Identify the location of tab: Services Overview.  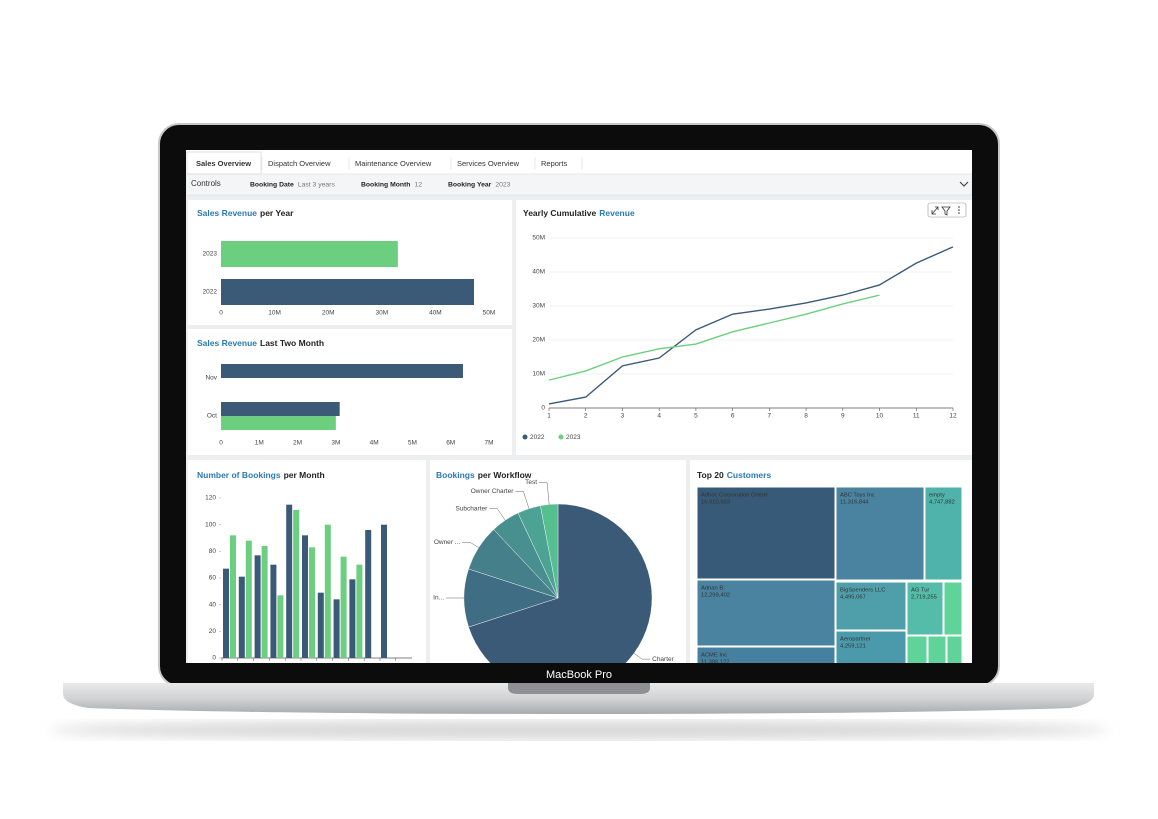
(488, 163).